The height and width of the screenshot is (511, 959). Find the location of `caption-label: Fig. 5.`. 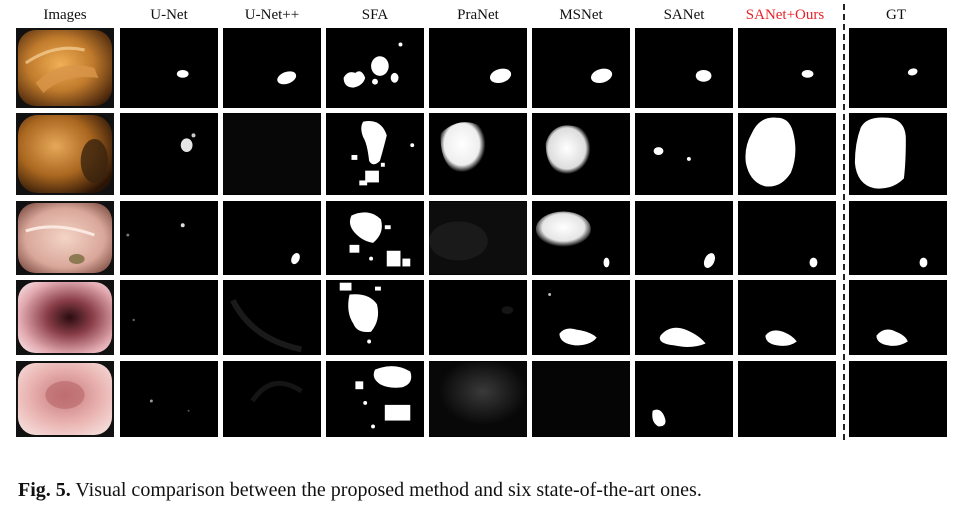

caption-label: Fig. 5. is located at coordinates (44, 490).